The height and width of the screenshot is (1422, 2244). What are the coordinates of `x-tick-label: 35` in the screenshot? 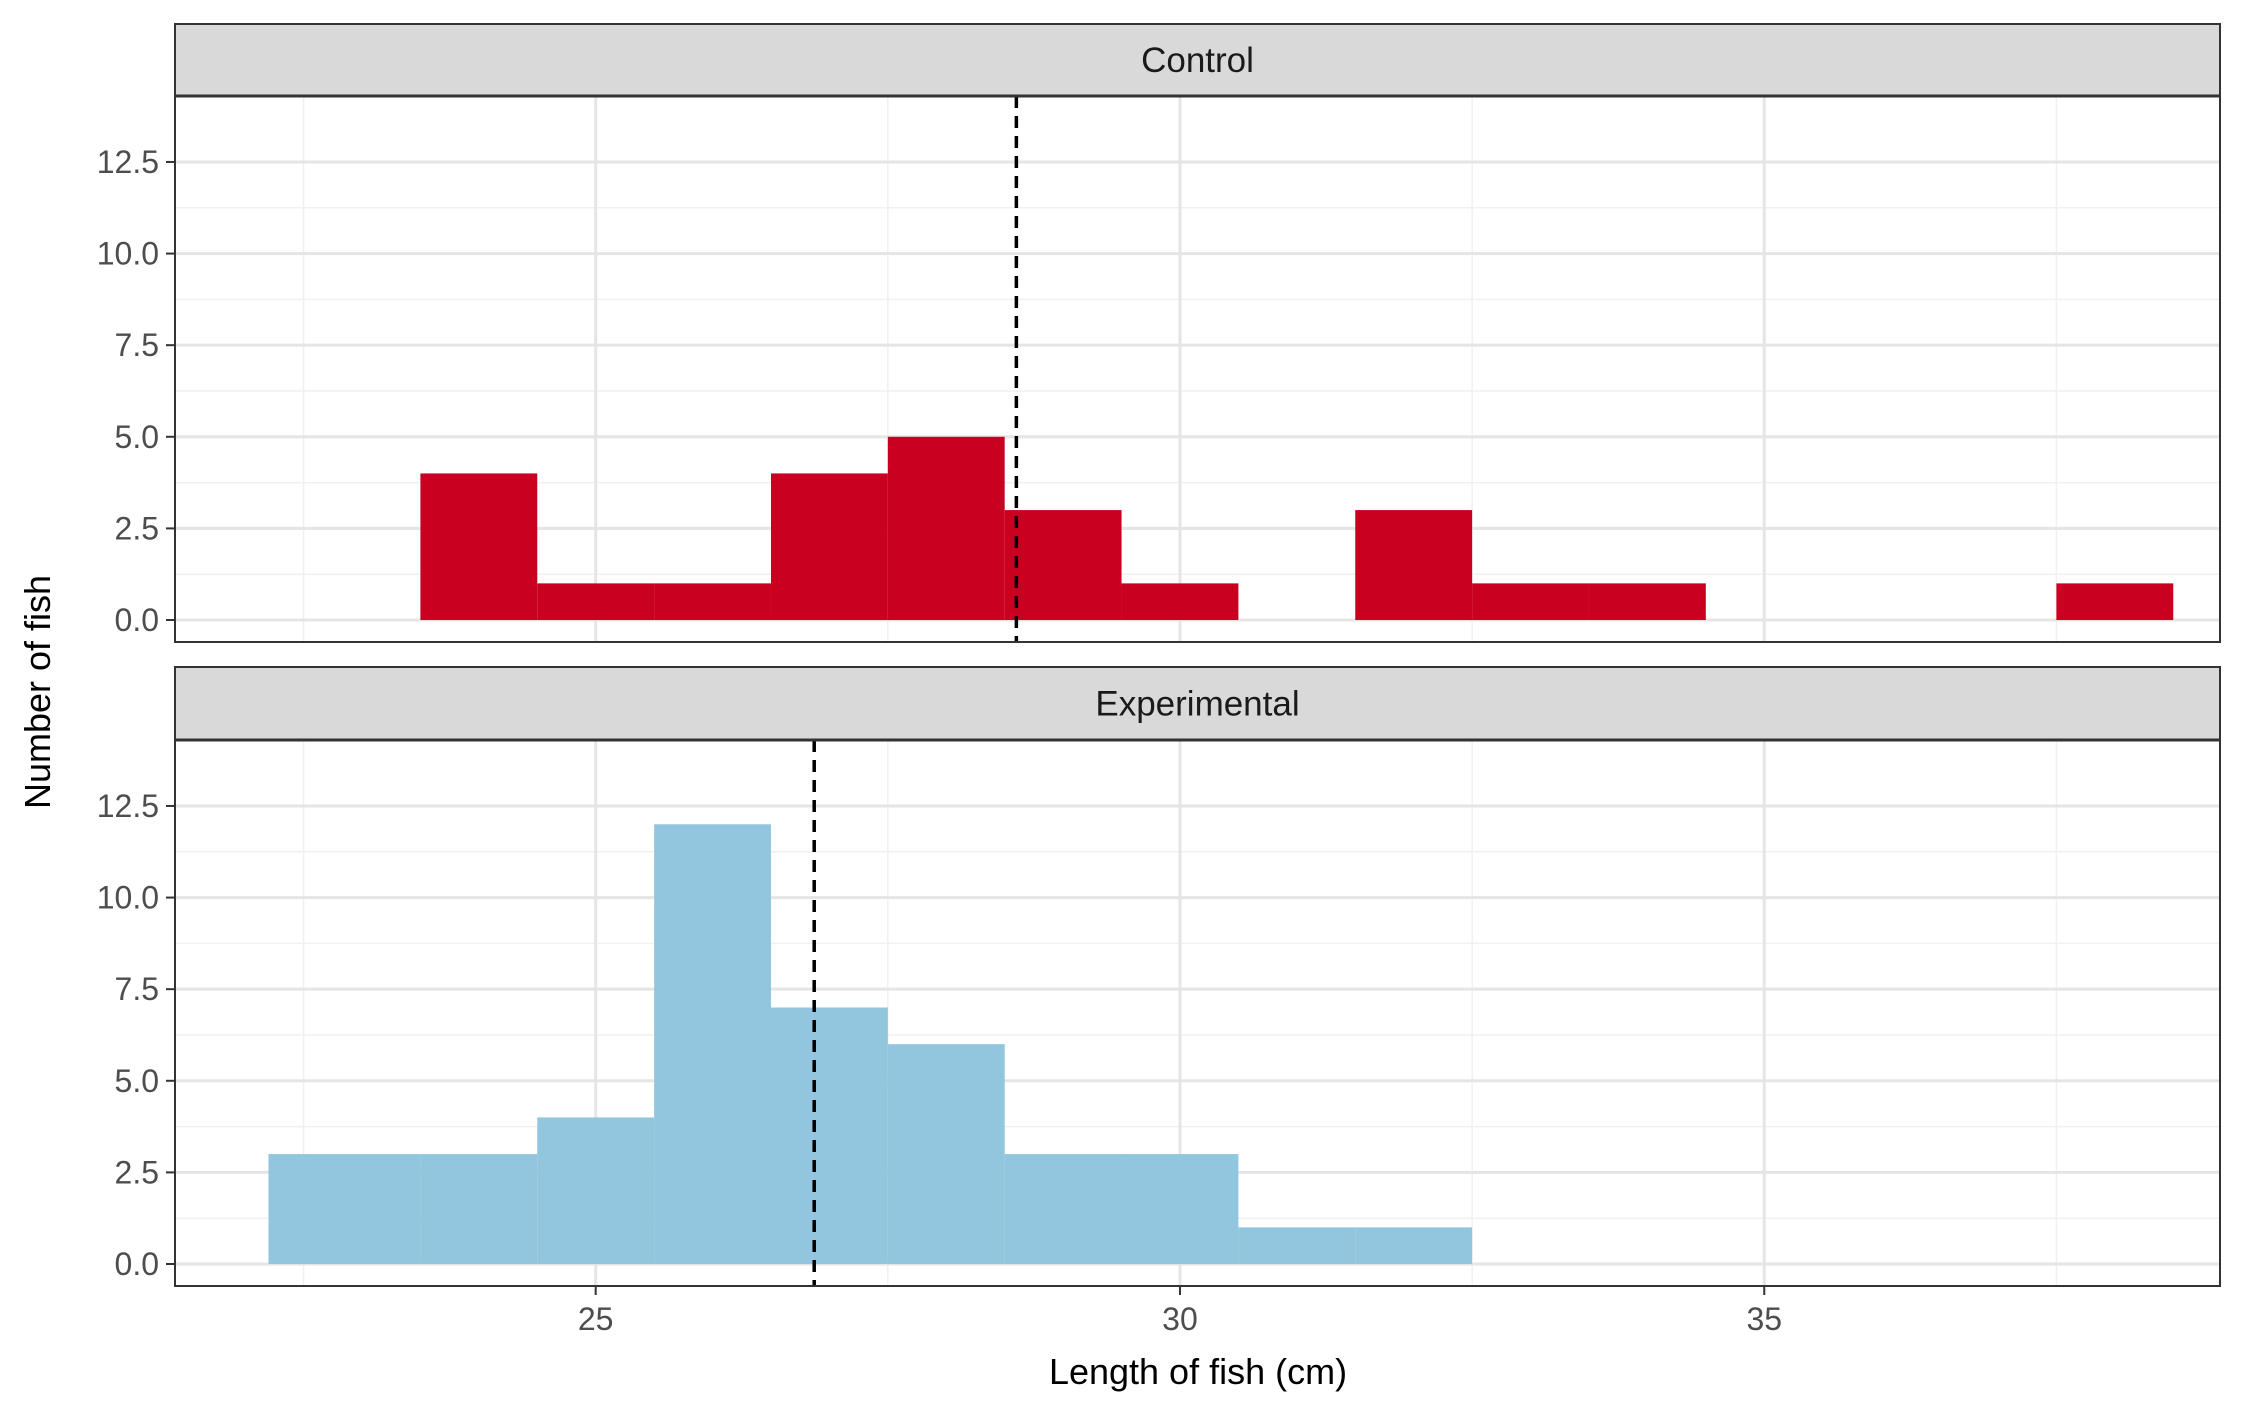 It's located at (1764, 1319).